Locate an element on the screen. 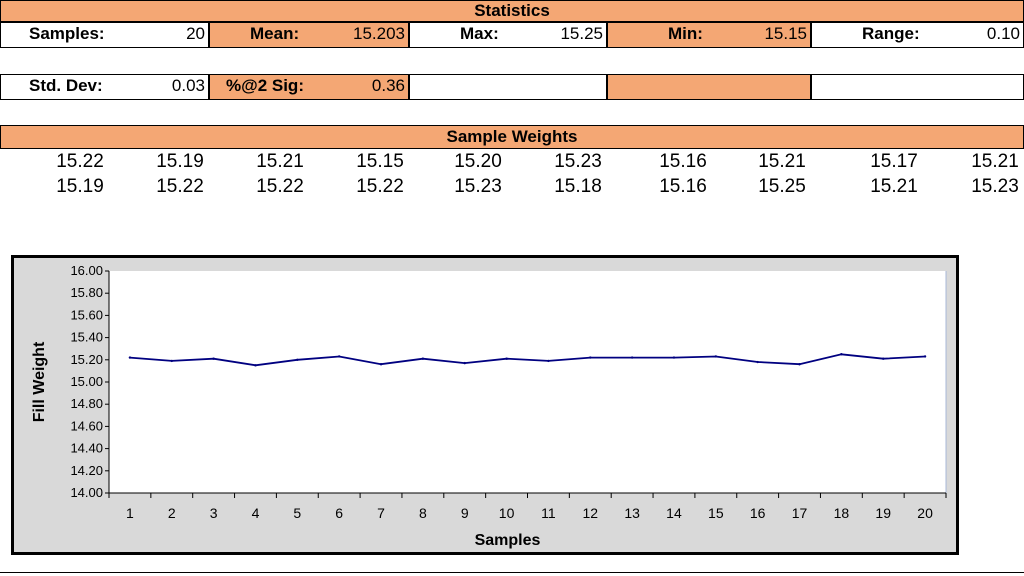 The height and width of the screenshot is (576, 1024). x-axis-title: Samples is located at coordinates (508, 540).